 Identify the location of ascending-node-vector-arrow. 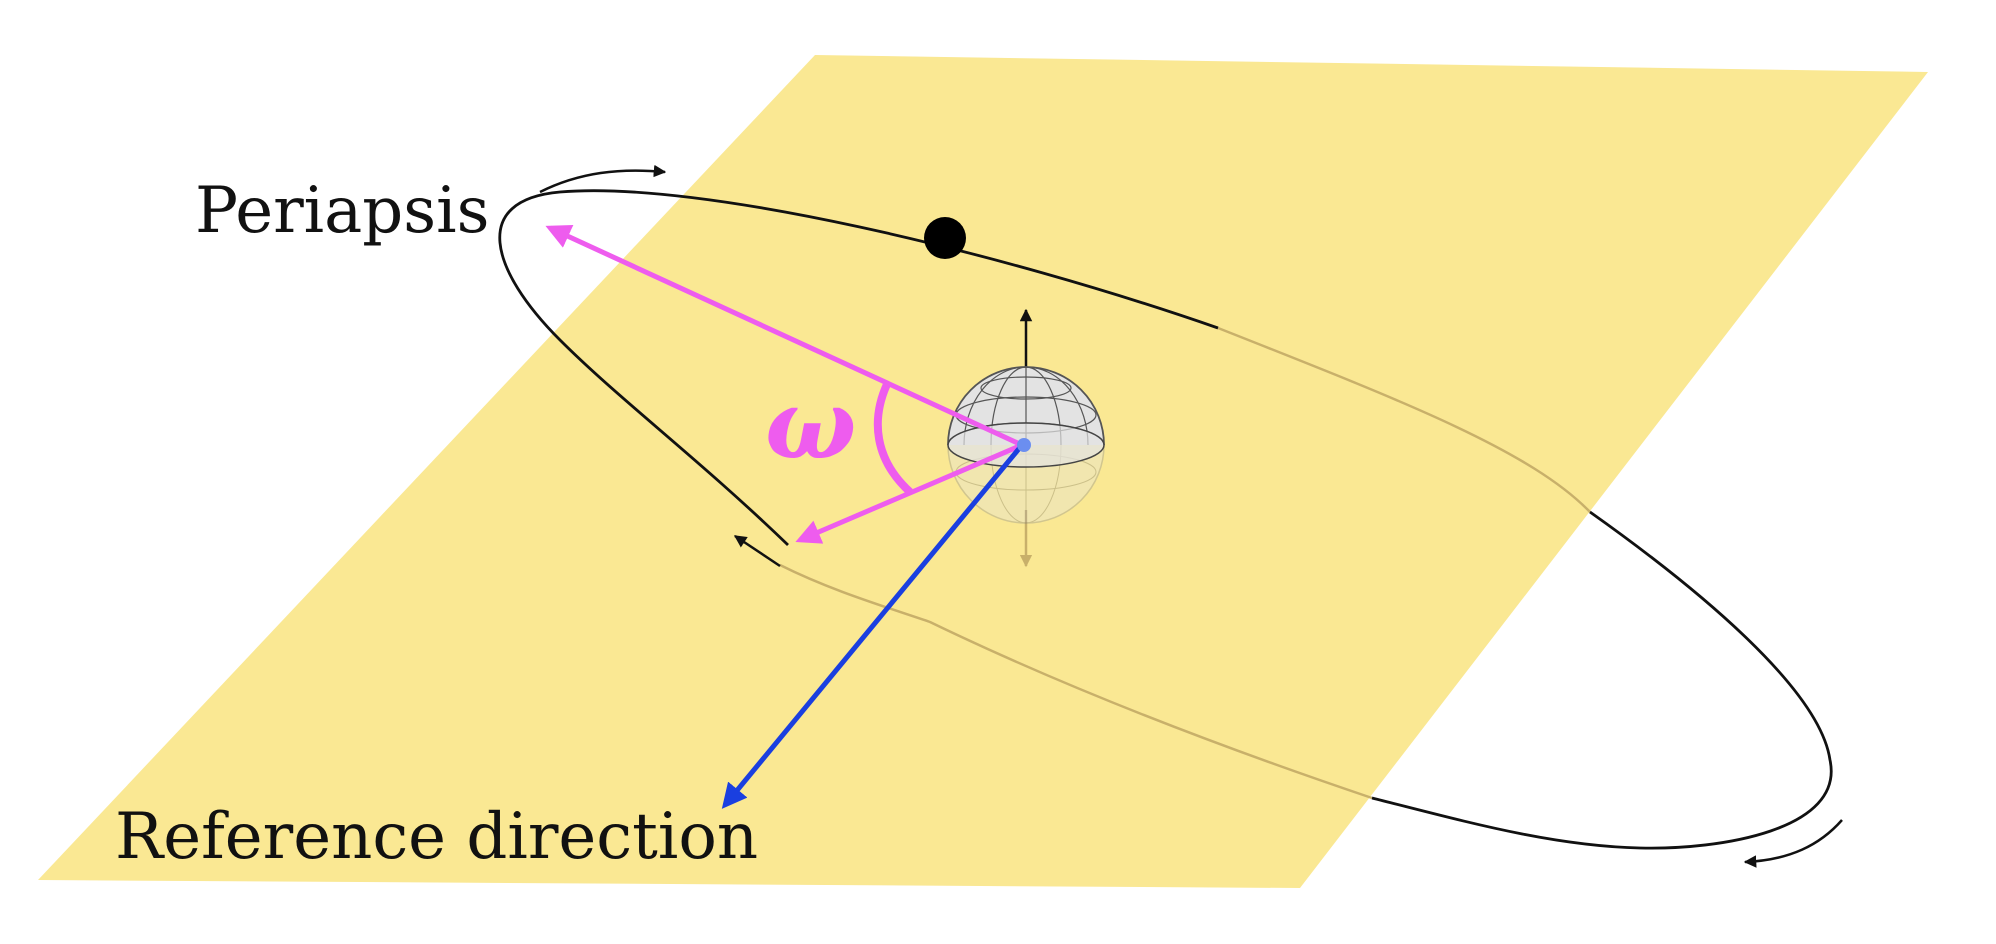
(909, 493).